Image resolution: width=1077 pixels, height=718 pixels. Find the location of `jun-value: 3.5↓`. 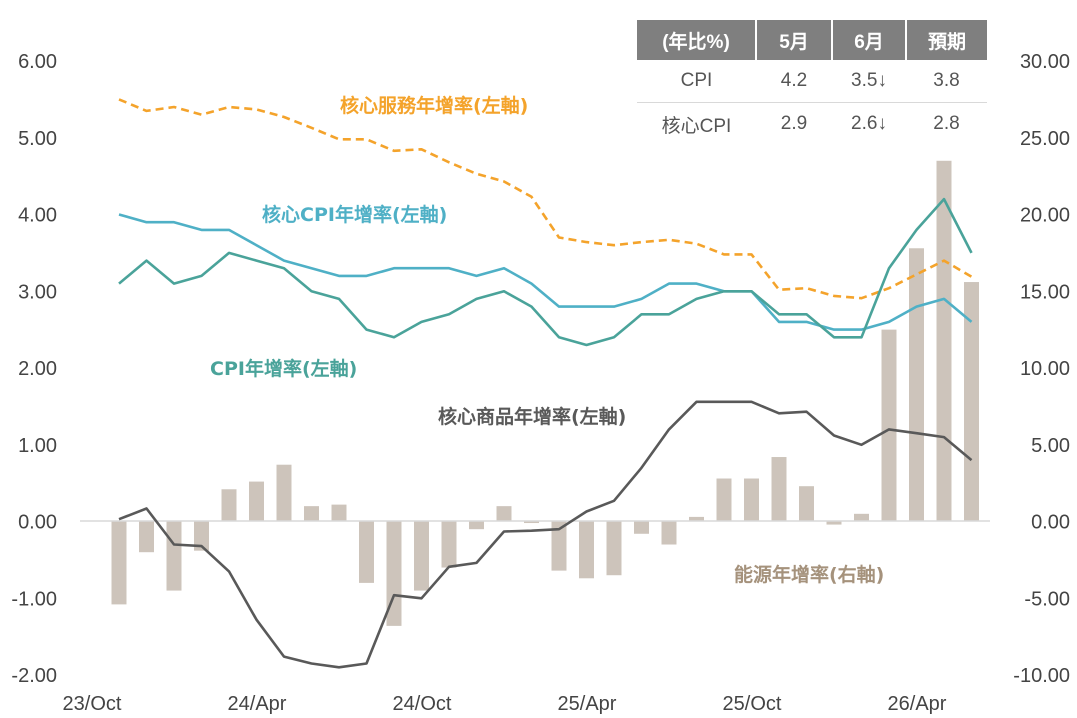

jun-value: 3.5↓ is located at coordinates (869, 81).